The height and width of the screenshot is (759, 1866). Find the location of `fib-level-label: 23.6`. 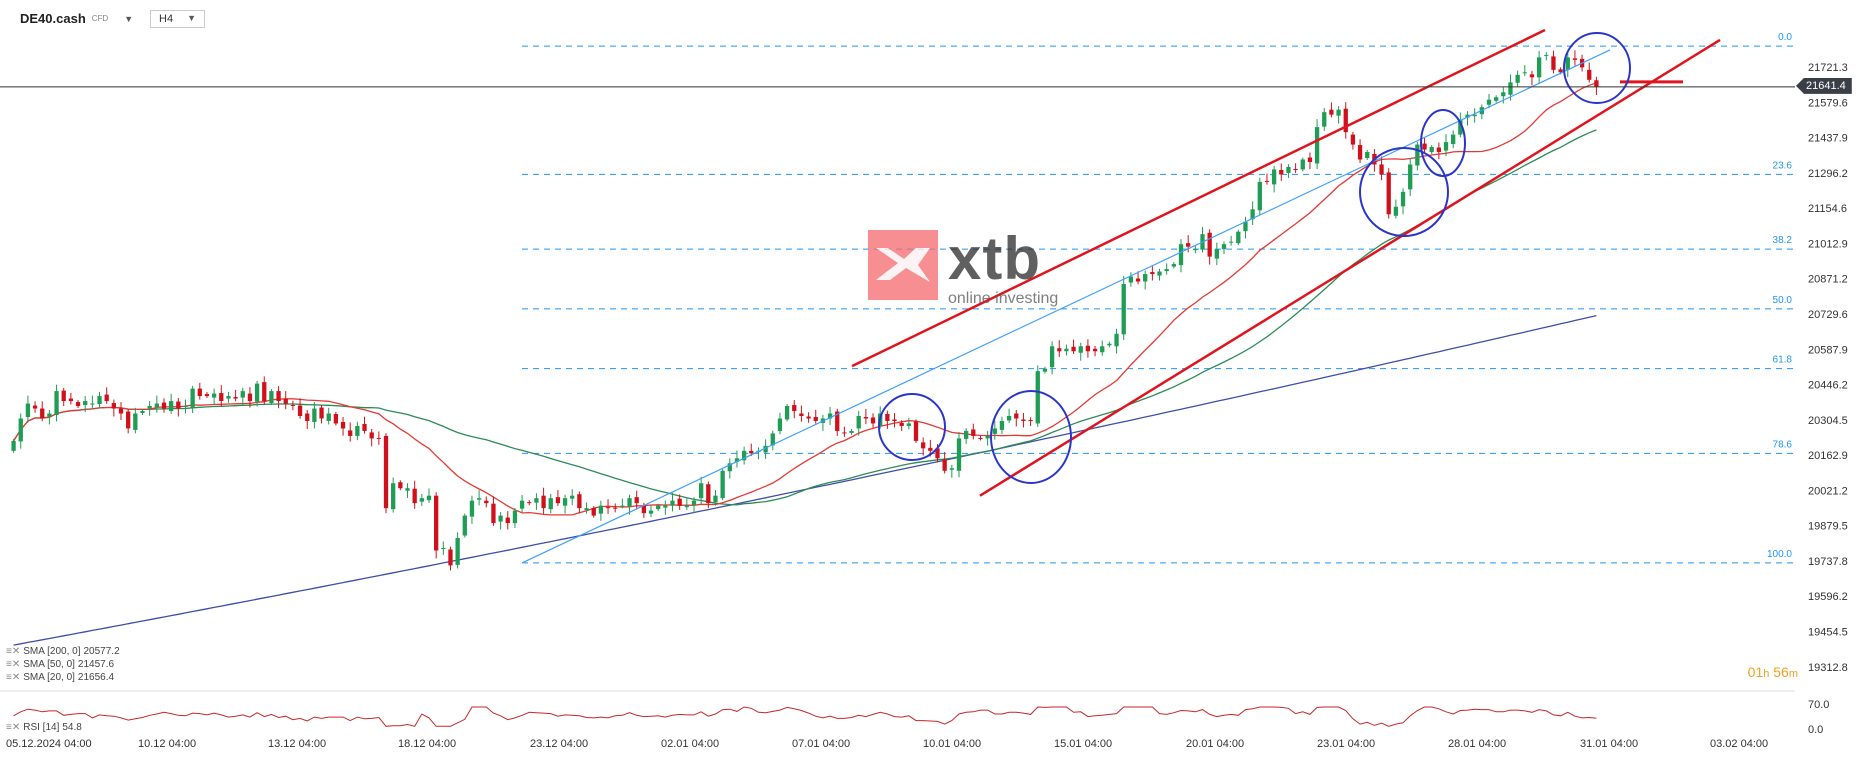

fib-level-label: 23.6 is located at coordinates (1783, 165).